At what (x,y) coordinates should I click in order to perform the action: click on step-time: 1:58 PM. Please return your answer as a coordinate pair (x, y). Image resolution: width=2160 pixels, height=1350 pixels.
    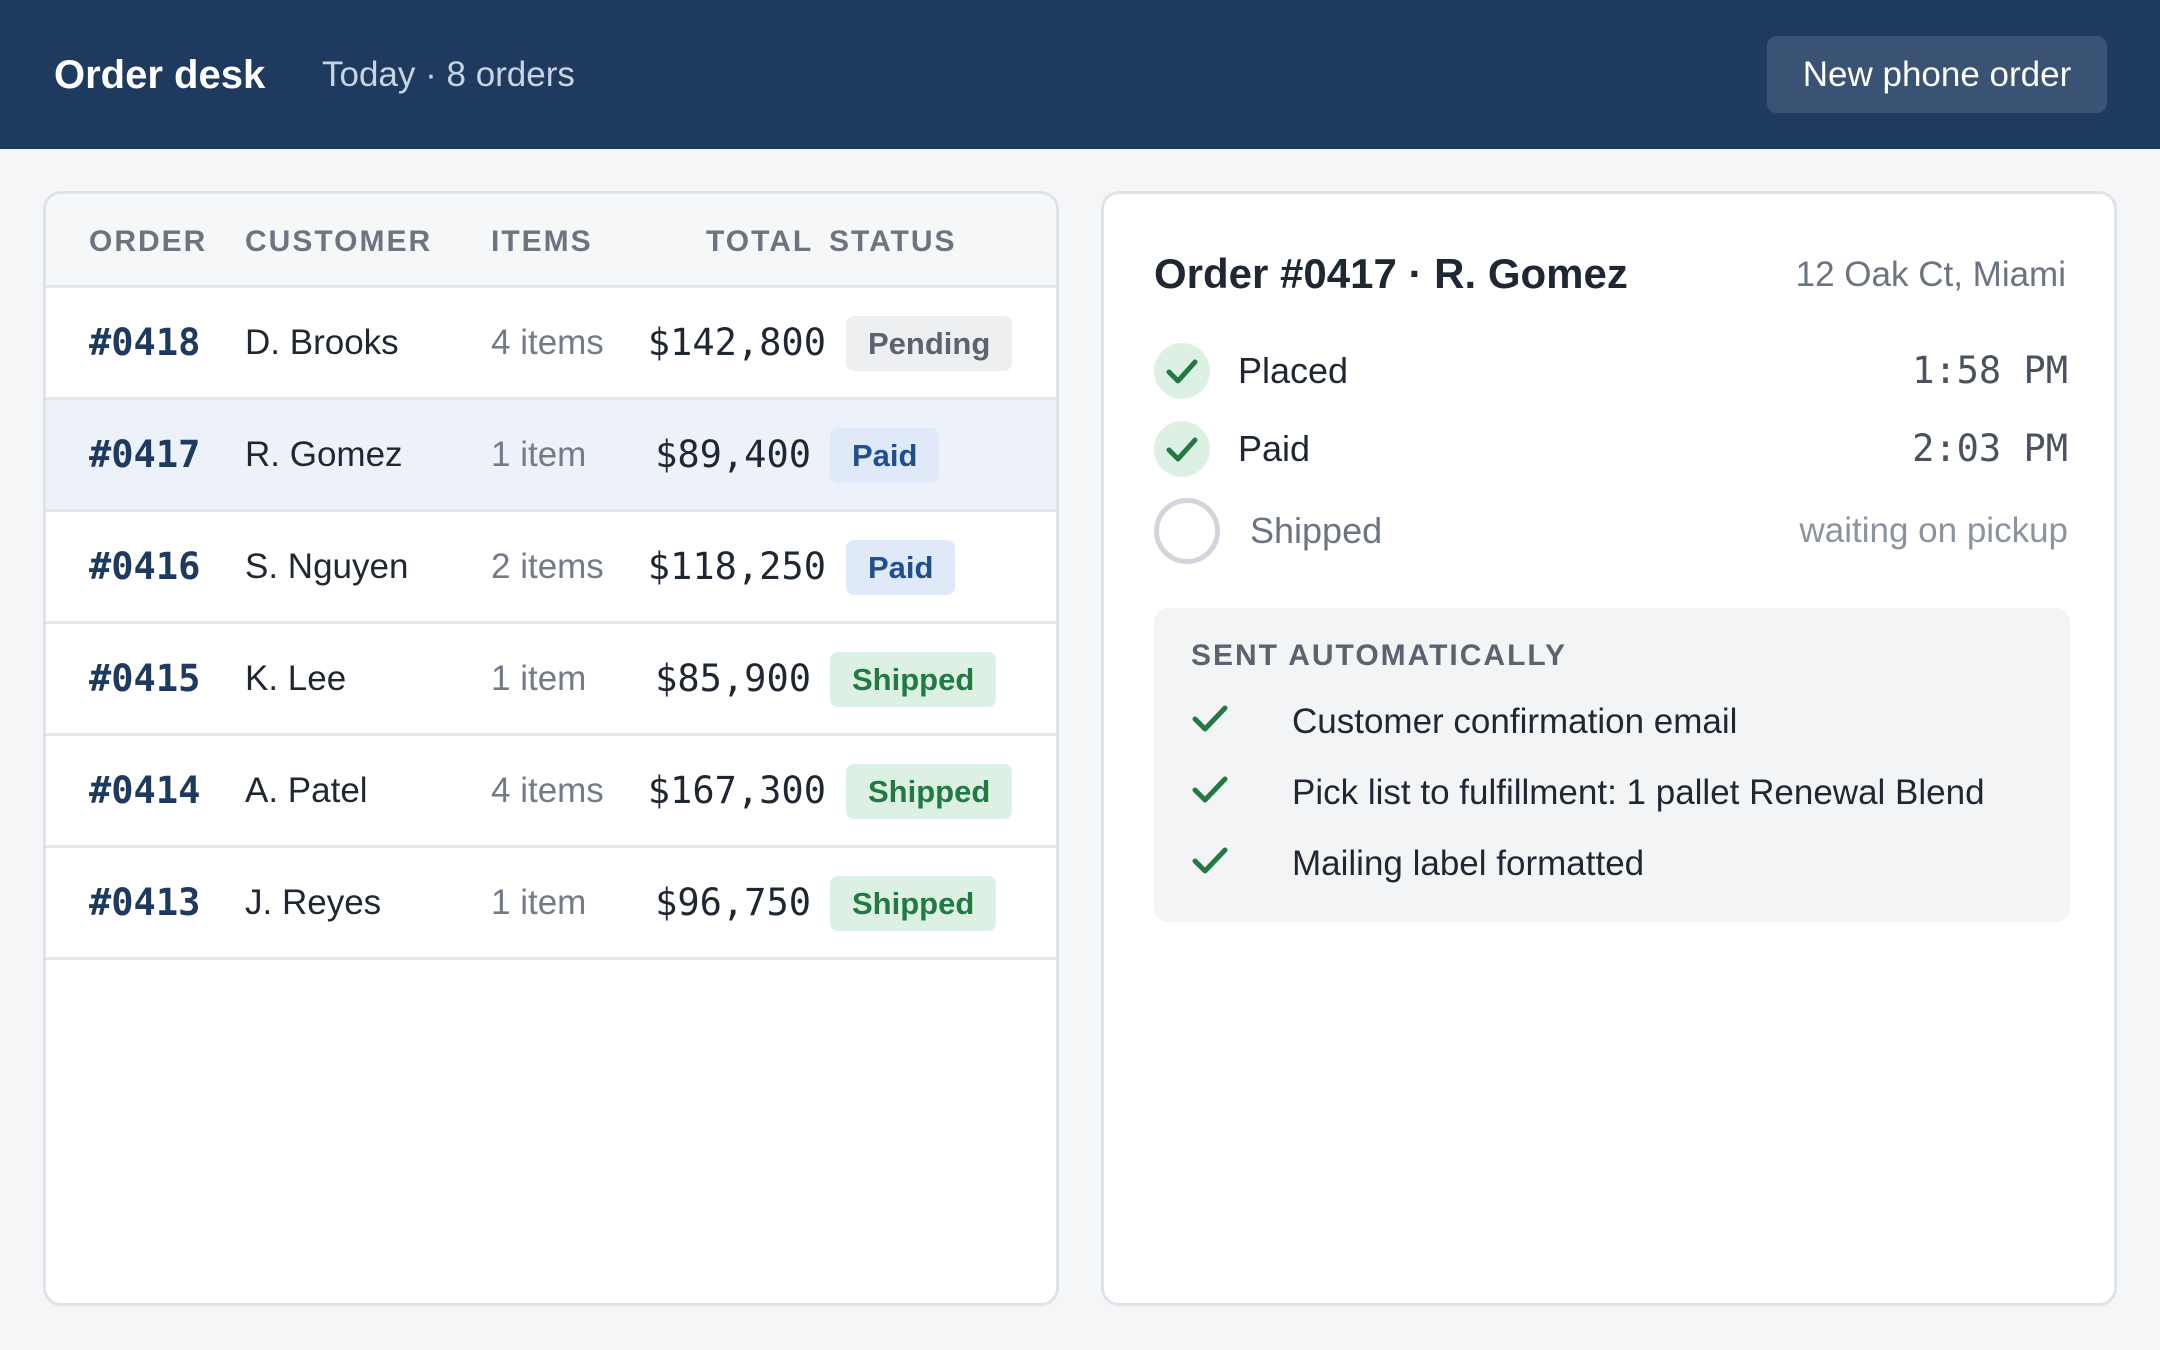
    Looking at the image, I should click on (1990, 370).